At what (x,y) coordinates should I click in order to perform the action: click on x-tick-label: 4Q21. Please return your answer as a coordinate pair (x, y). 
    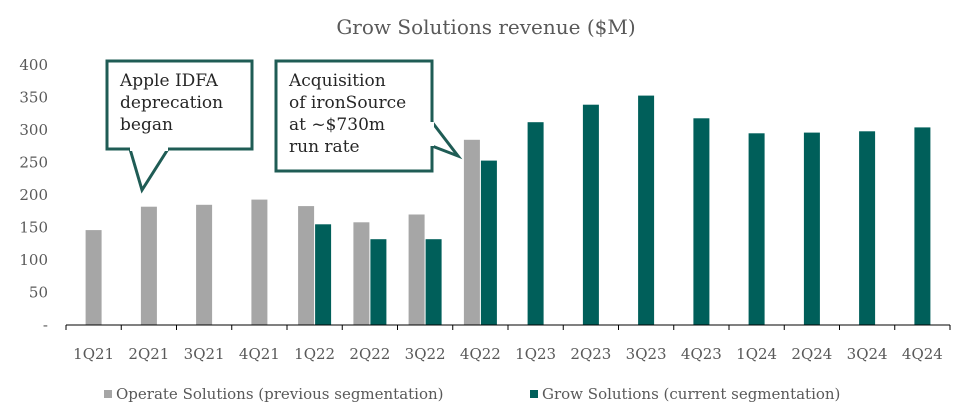
    Looking at the image, I should click on (259, 354).